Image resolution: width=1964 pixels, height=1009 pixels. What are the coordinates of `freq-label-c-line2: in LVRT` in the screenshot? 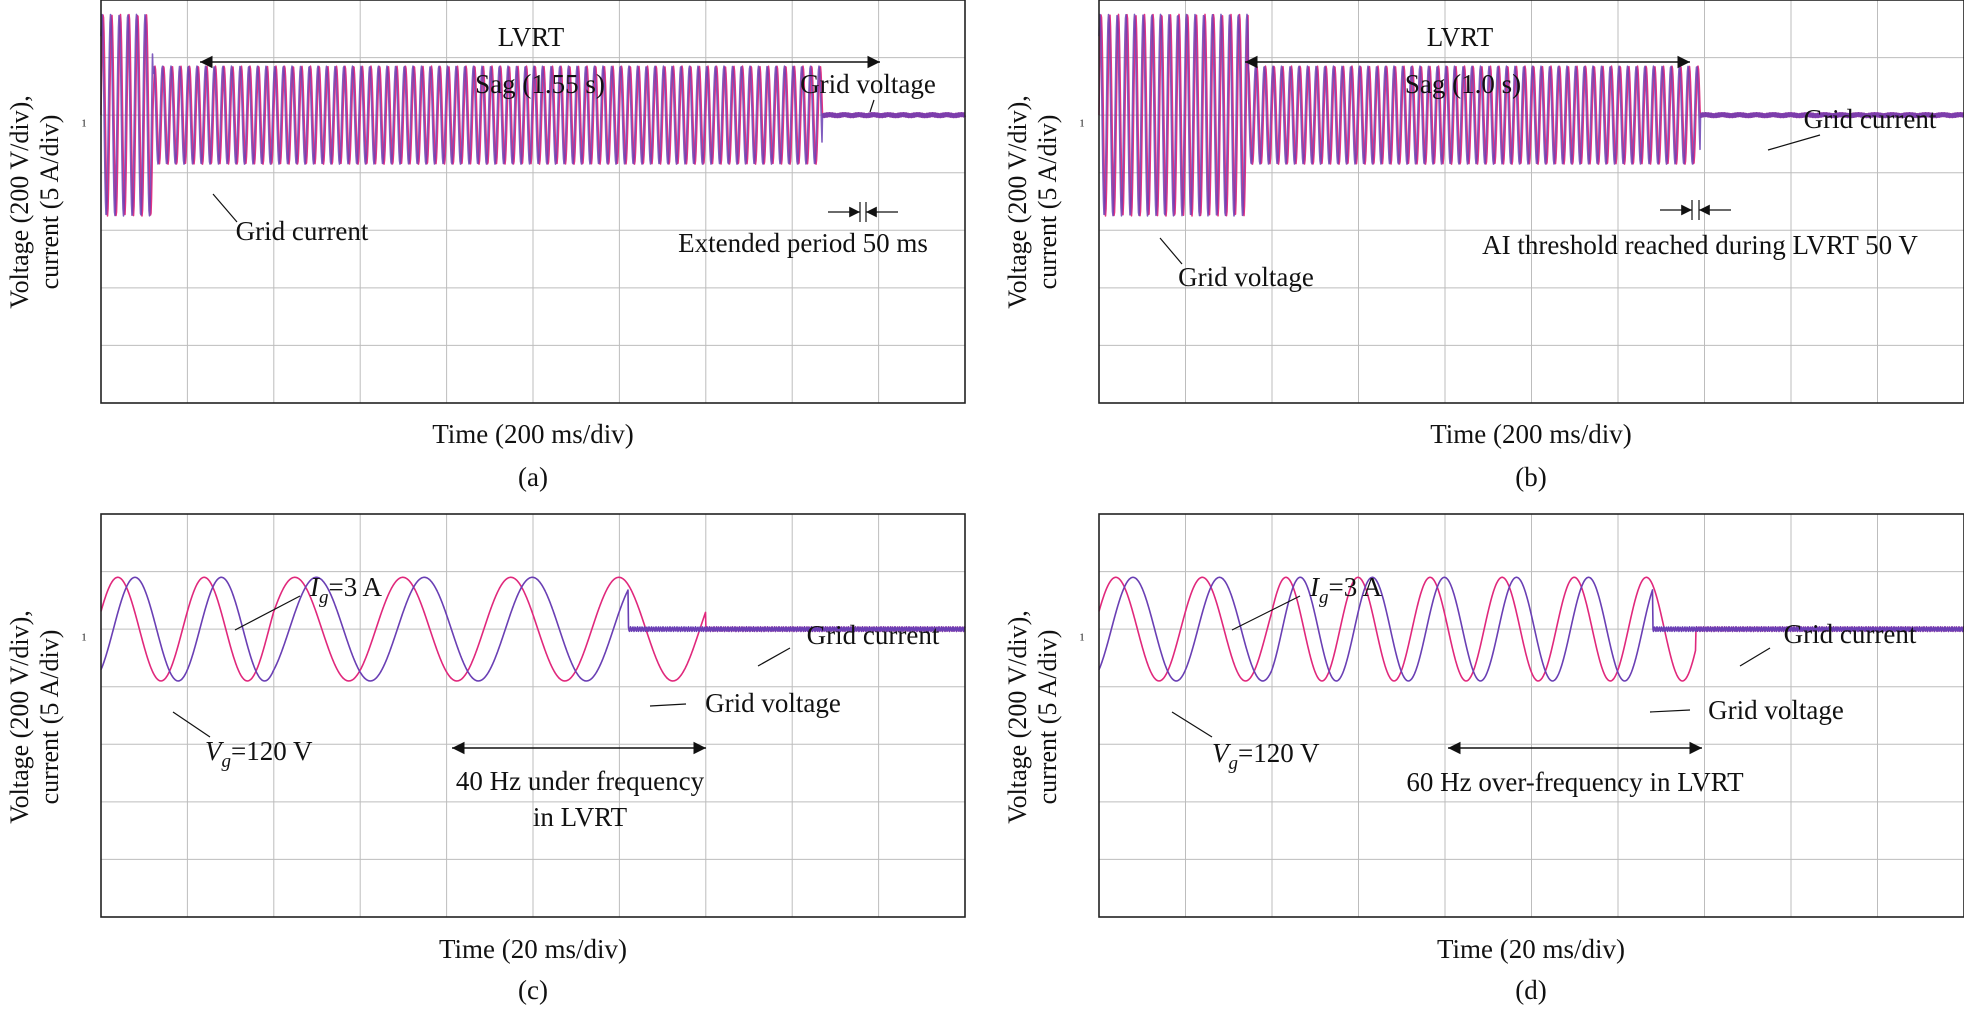 It's located at (580, 817).